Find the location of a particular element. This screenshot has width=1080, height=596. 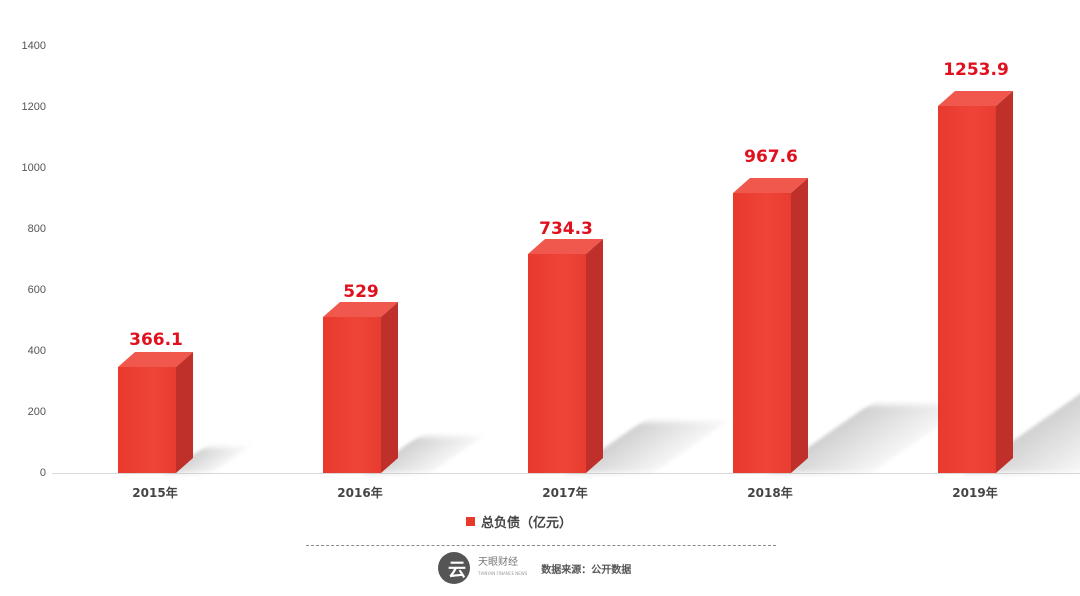

value-label: 366.1 is located at coordinates (156, 340).